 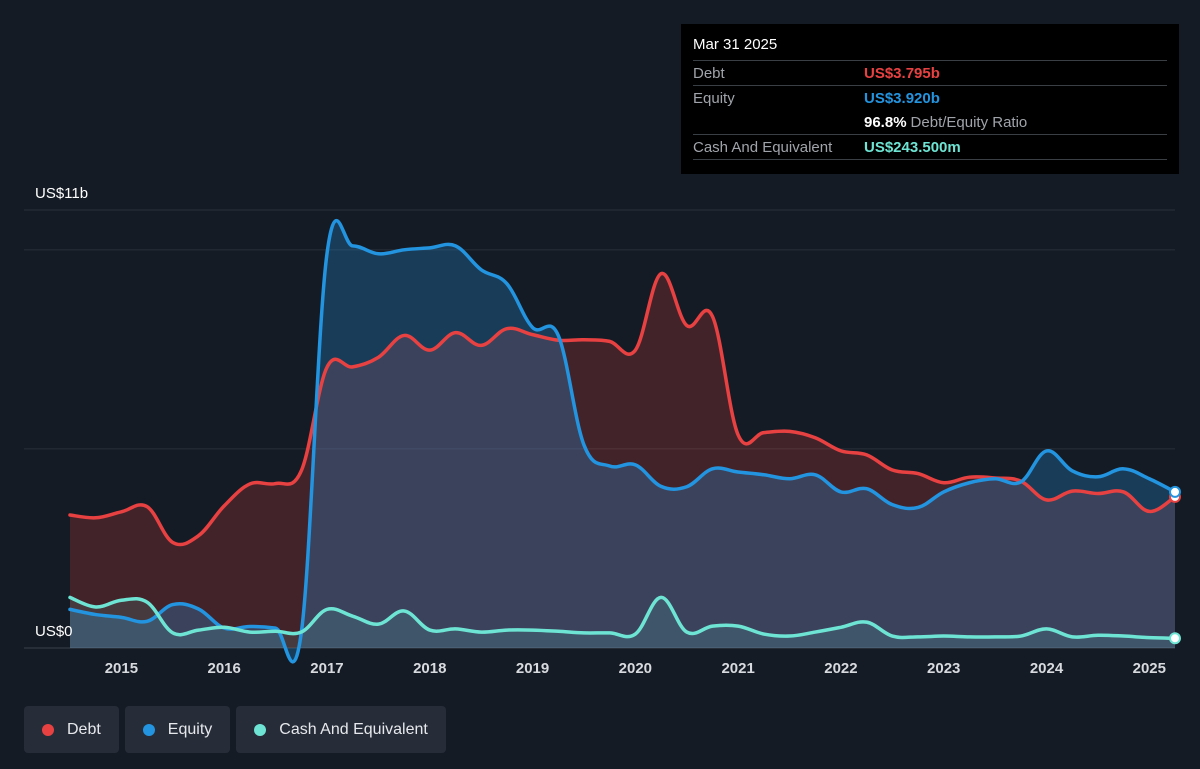 I want to click on x-tick-label: 2020, so click(x=635, y=668).